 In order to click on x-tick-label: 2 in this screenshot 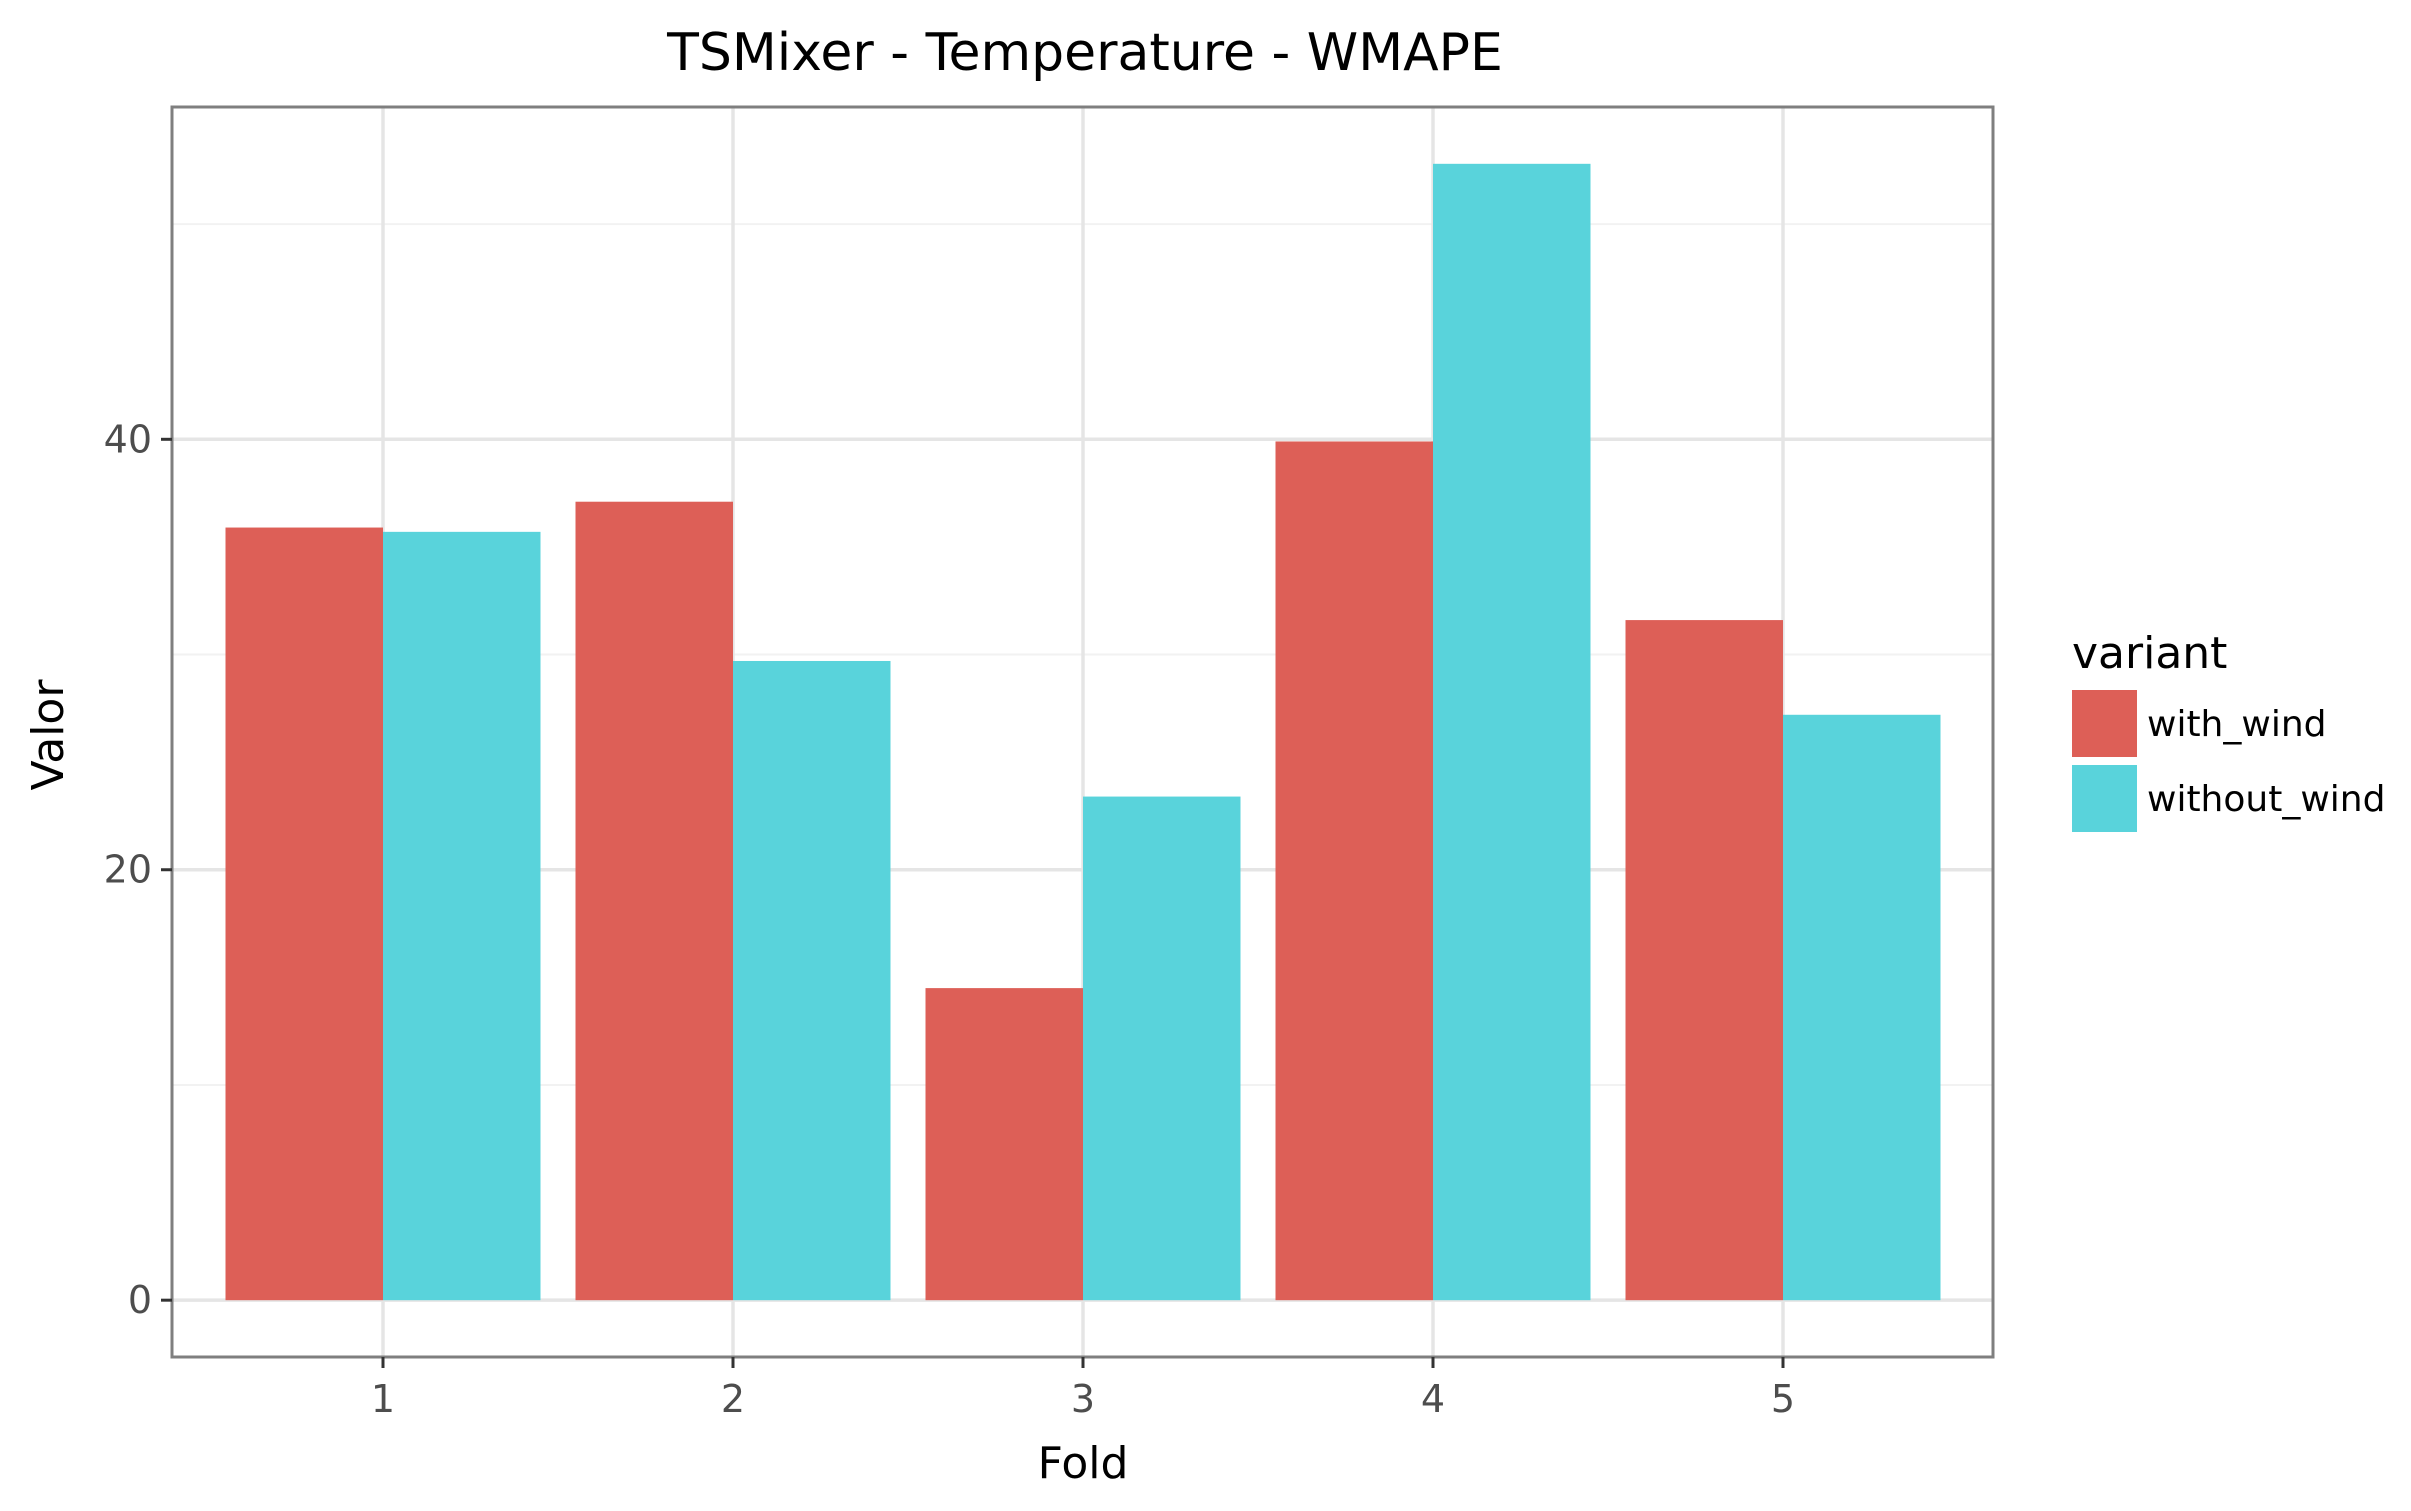, I will do `click(733, 1399)`.